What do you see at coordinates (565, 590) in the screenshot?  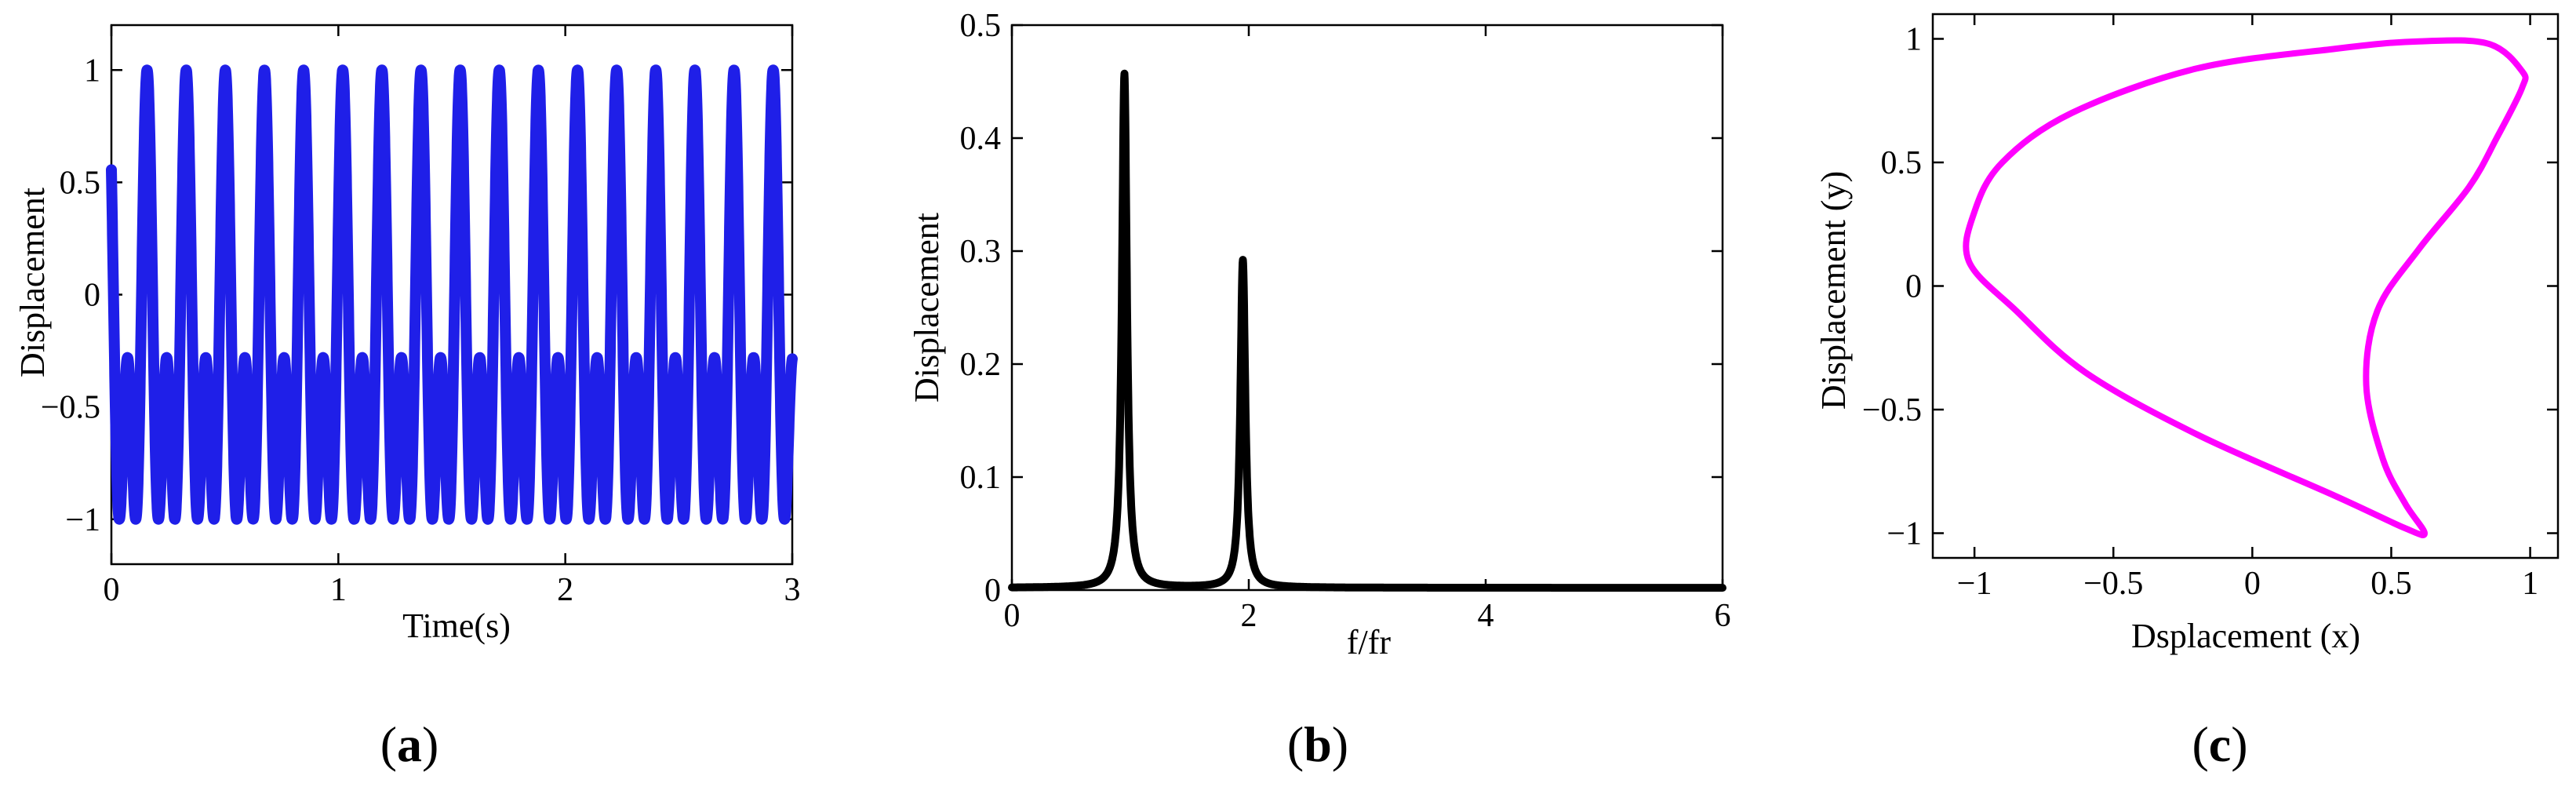 I see `panel-a-xtick-label: 2` at bounding box center [565, 590].